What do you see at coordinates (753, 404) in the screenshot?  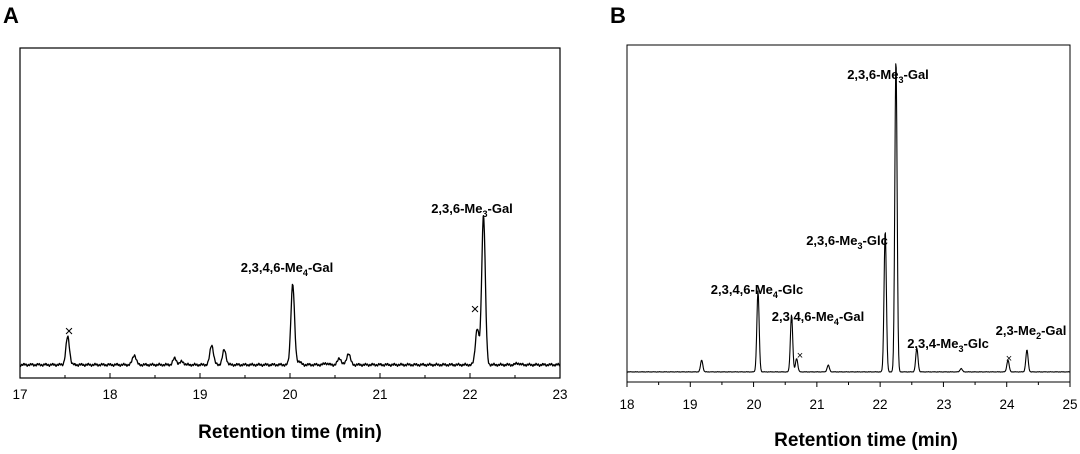 I see `panel-b-tick-label: 20` at bounding box center [753, 404].